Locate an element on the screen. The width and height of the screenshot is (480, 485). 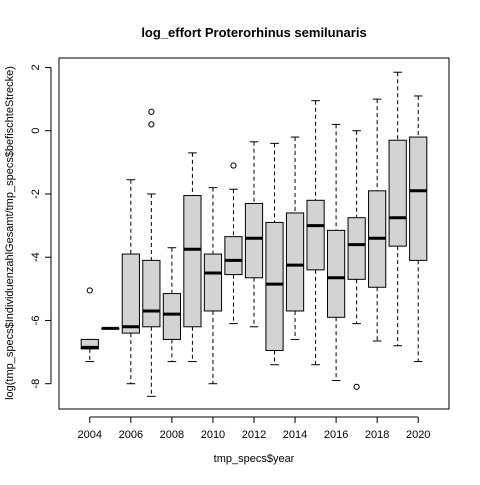
x-tick-label: 2016 is located at coordinates (336, 435).